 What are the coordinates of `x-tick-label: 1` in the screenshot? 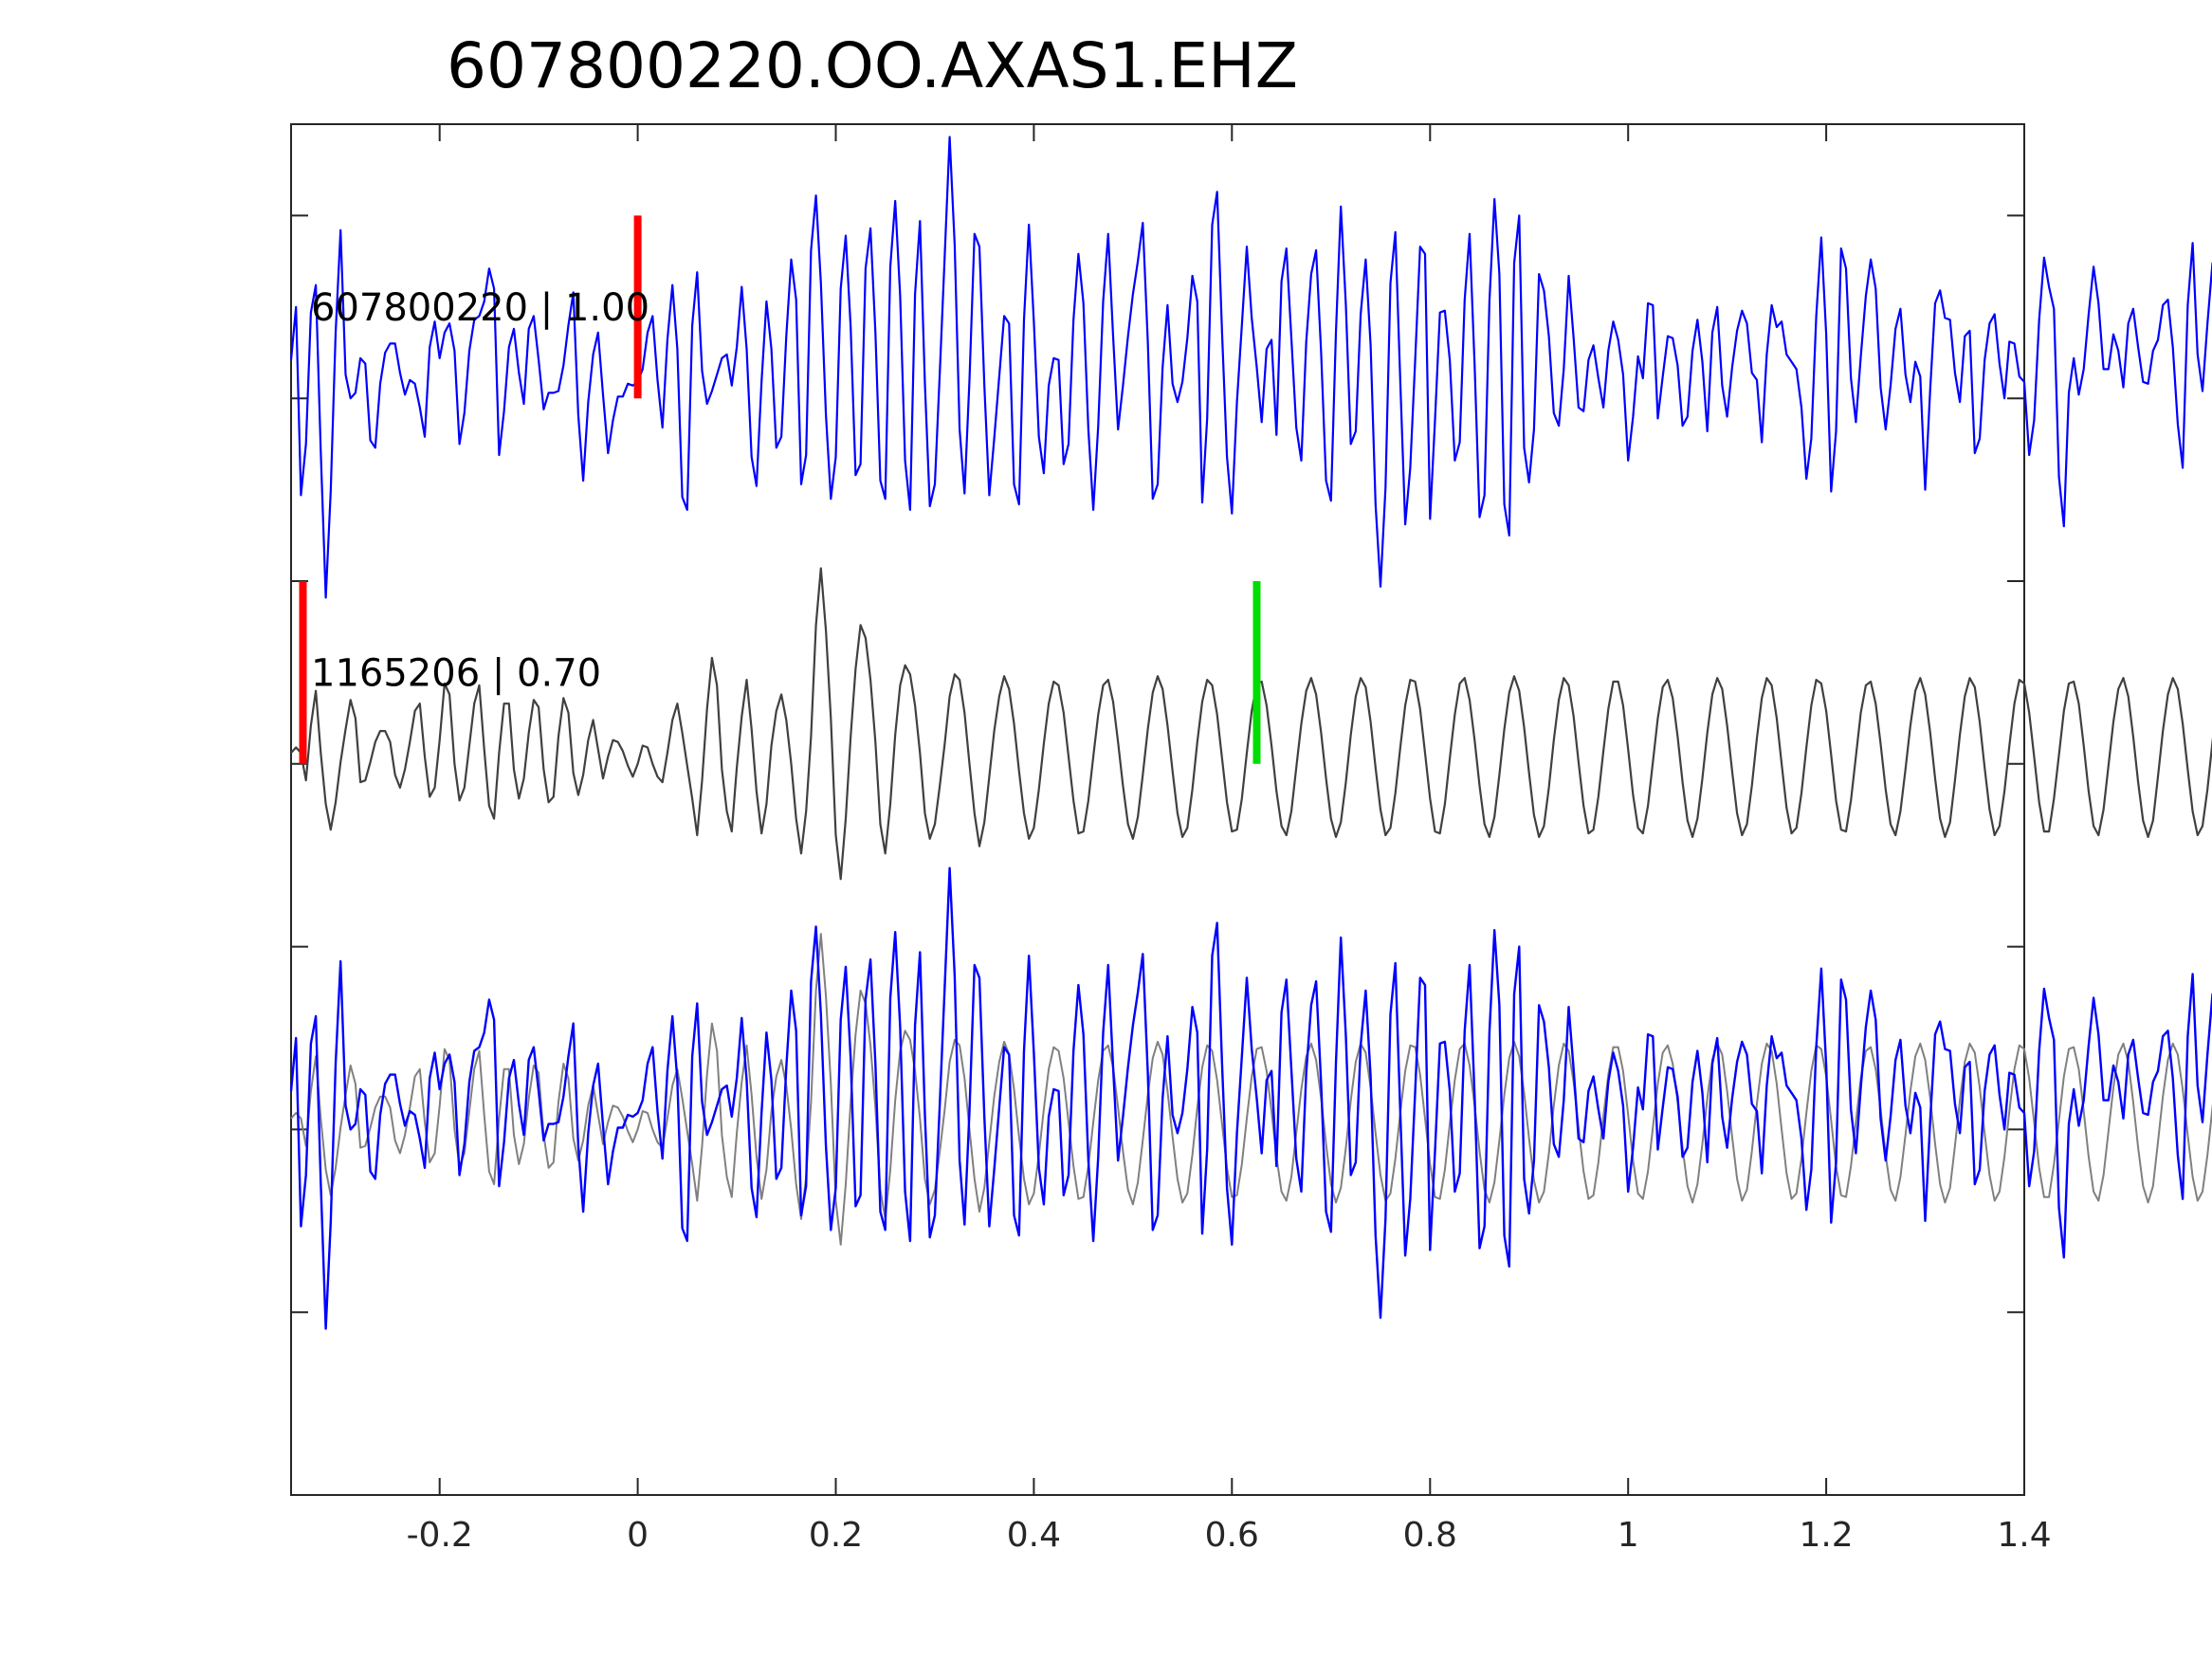 It's located at (1628, 1535).